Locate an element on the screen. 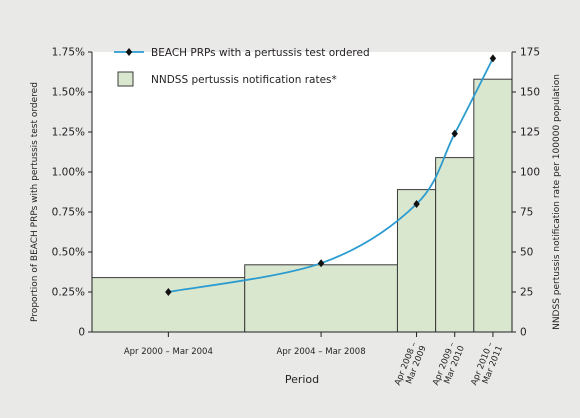 The image size is (580, 418). right-tick-label: 125 is located at coordinates (530, 133).